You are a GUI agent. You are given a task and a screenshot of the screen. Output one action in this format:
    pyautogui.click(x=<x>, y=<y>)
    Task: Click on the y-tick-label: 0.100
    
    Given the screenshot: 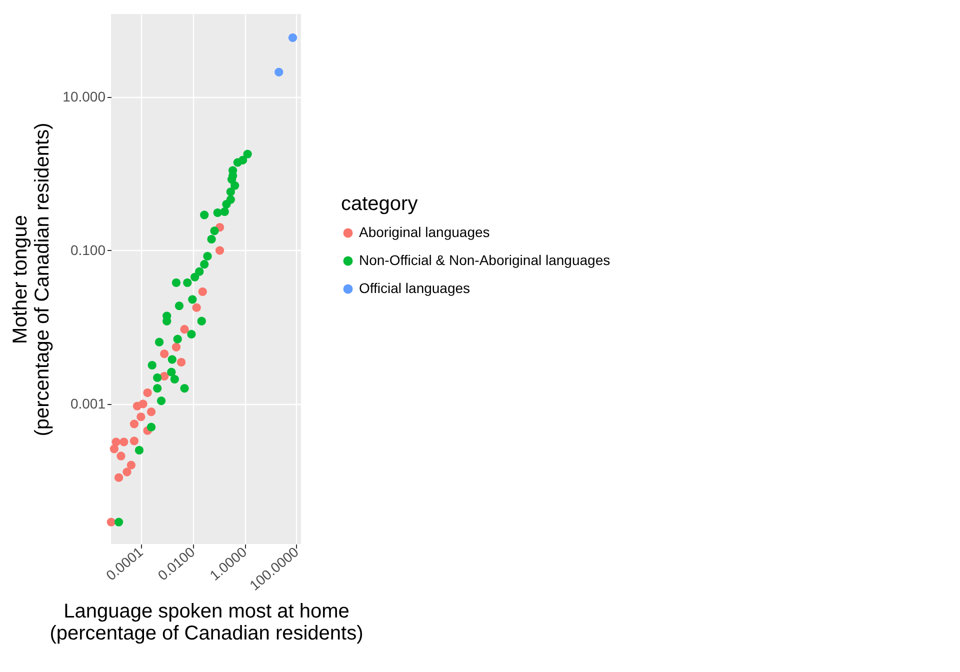 What is the action you would take?
    pyautogui.click(x=88, y=250)
    